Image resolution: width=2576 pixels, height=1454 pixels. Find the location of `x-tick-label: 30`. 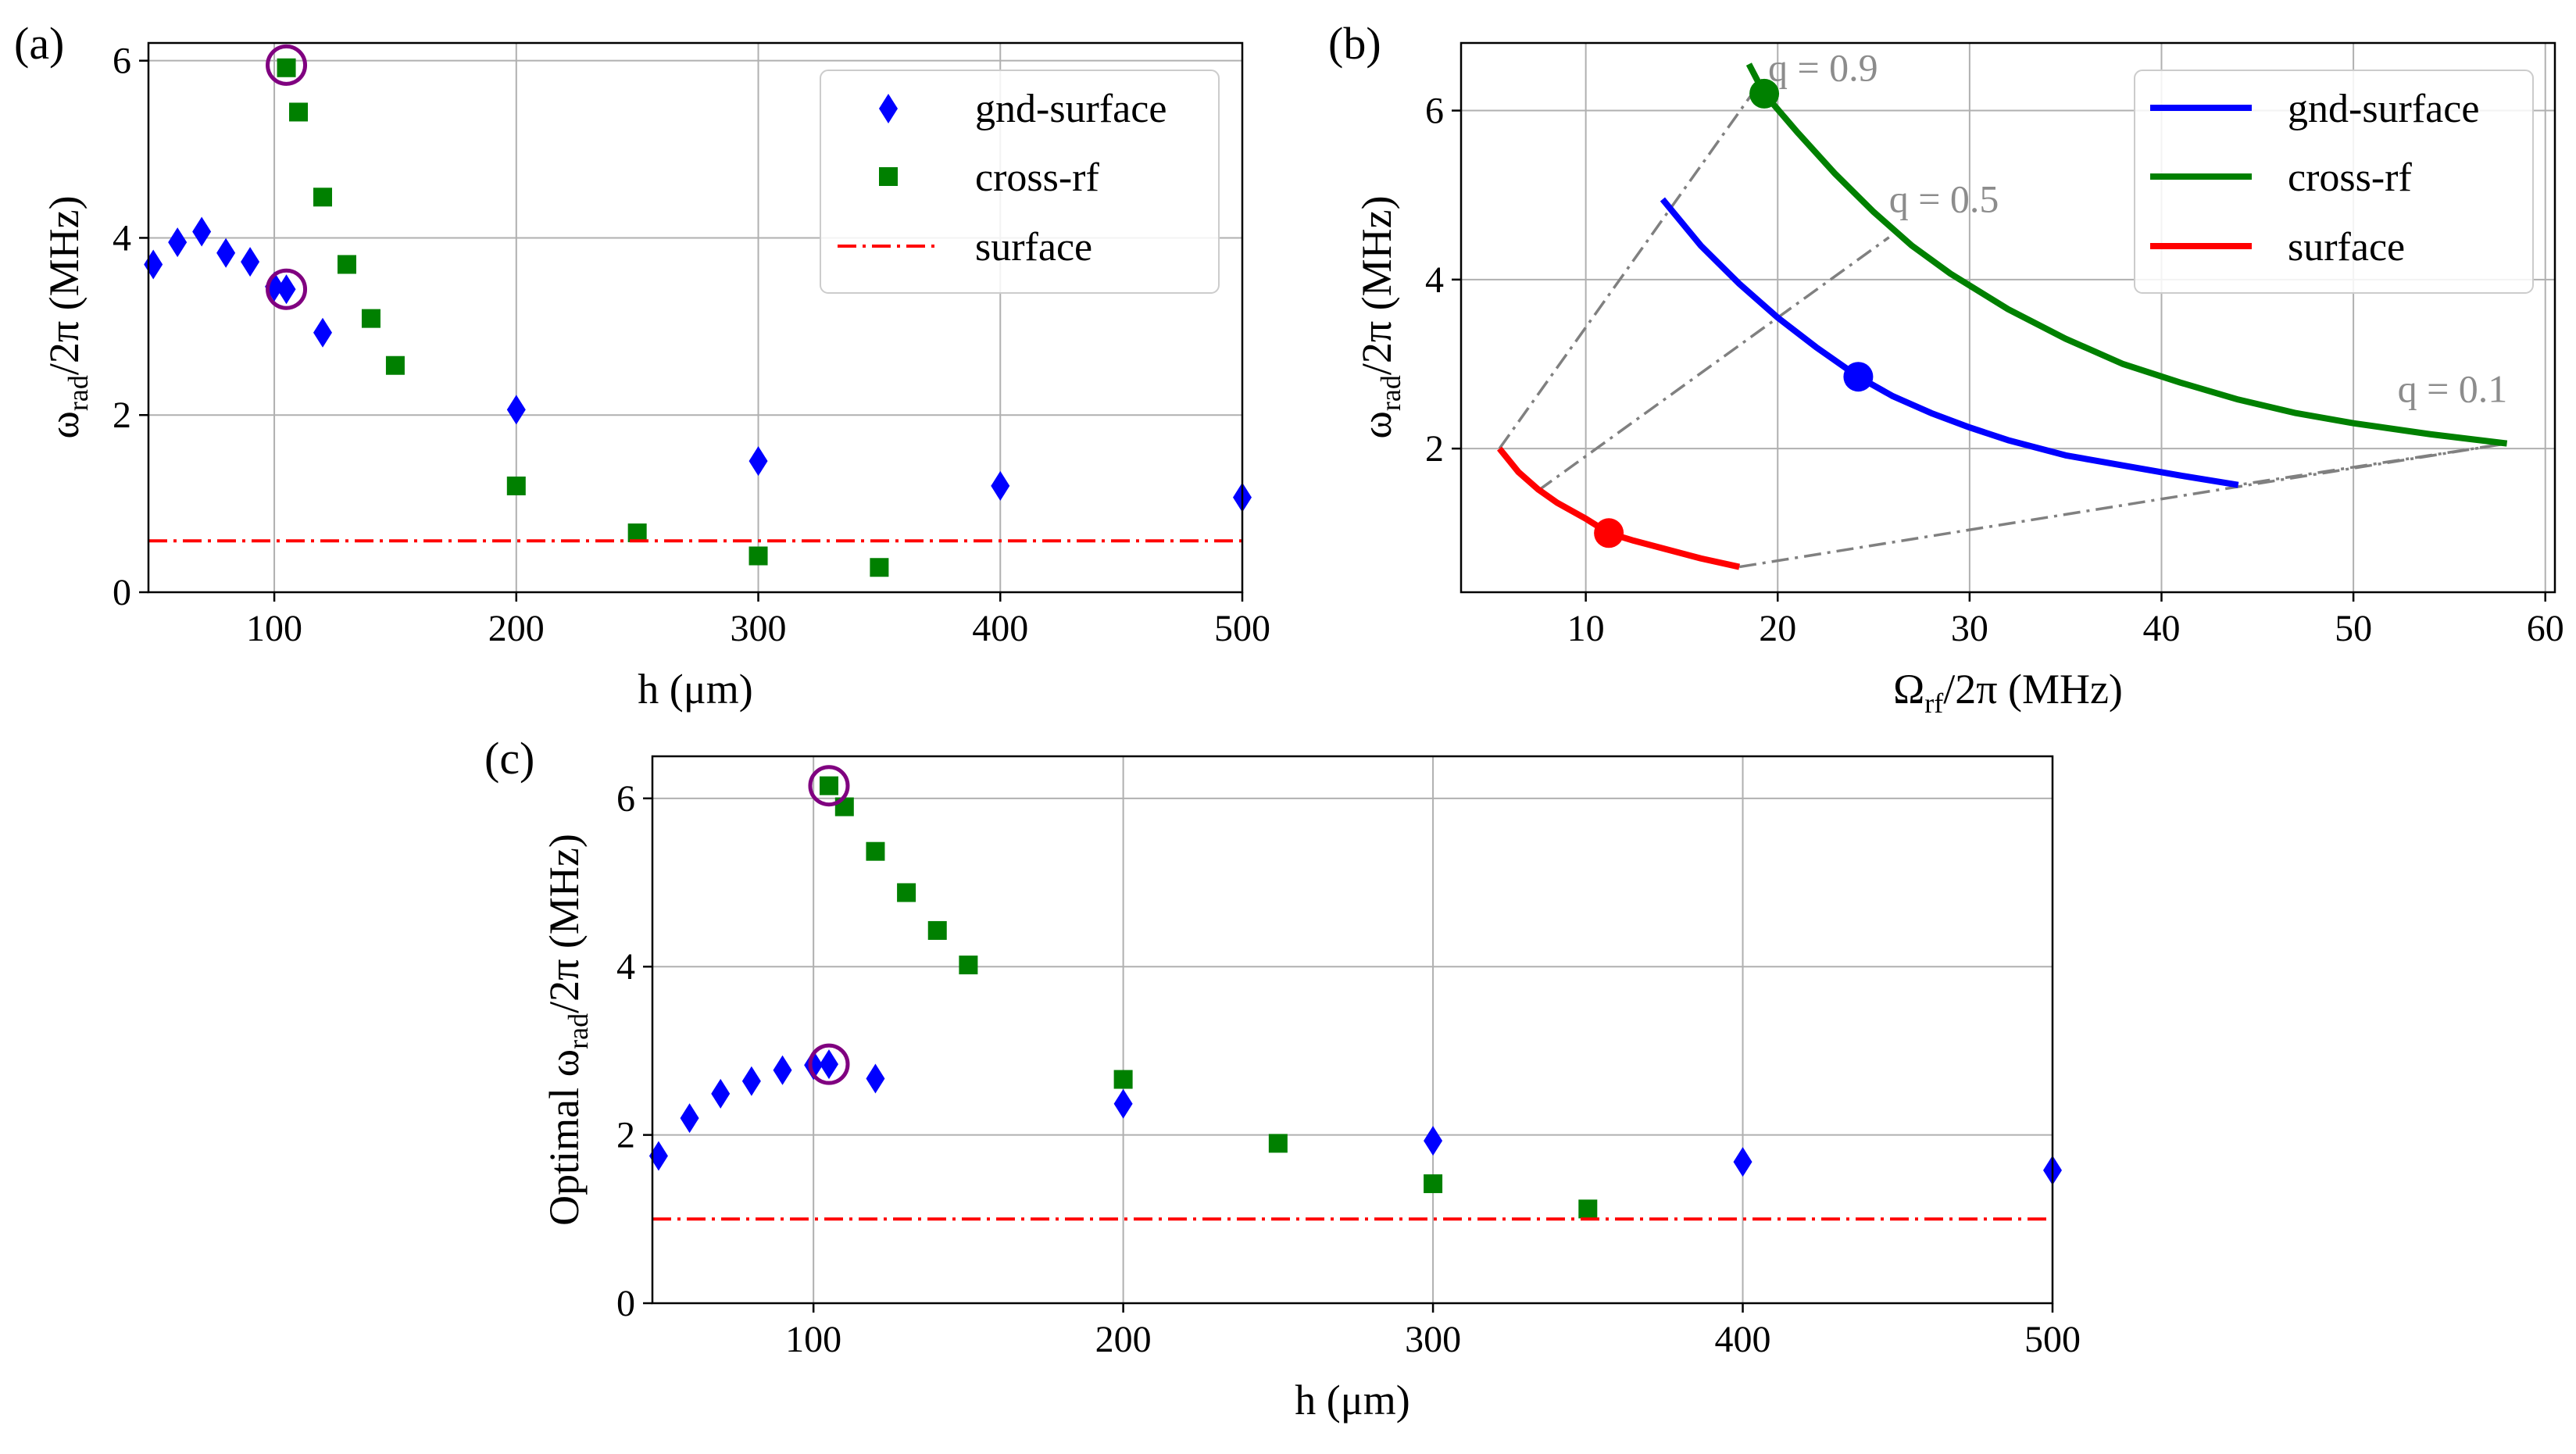

x-tick-label: 30 is located at coordinates (1970, 628).